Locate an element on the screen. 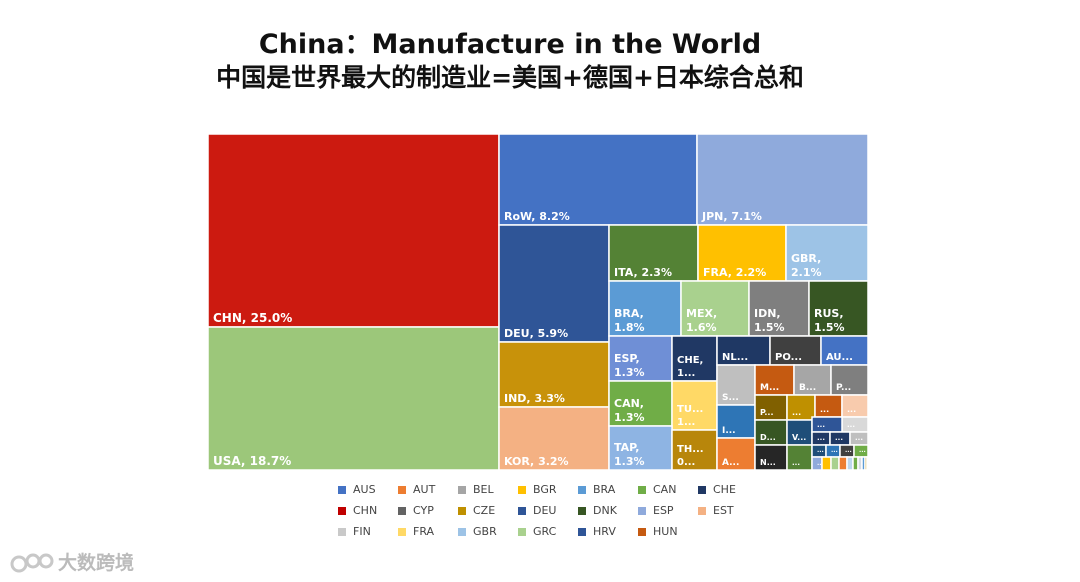 This screenshot has height=582, width=1080. legend-label: HRV is located at coordinates (604, 531).